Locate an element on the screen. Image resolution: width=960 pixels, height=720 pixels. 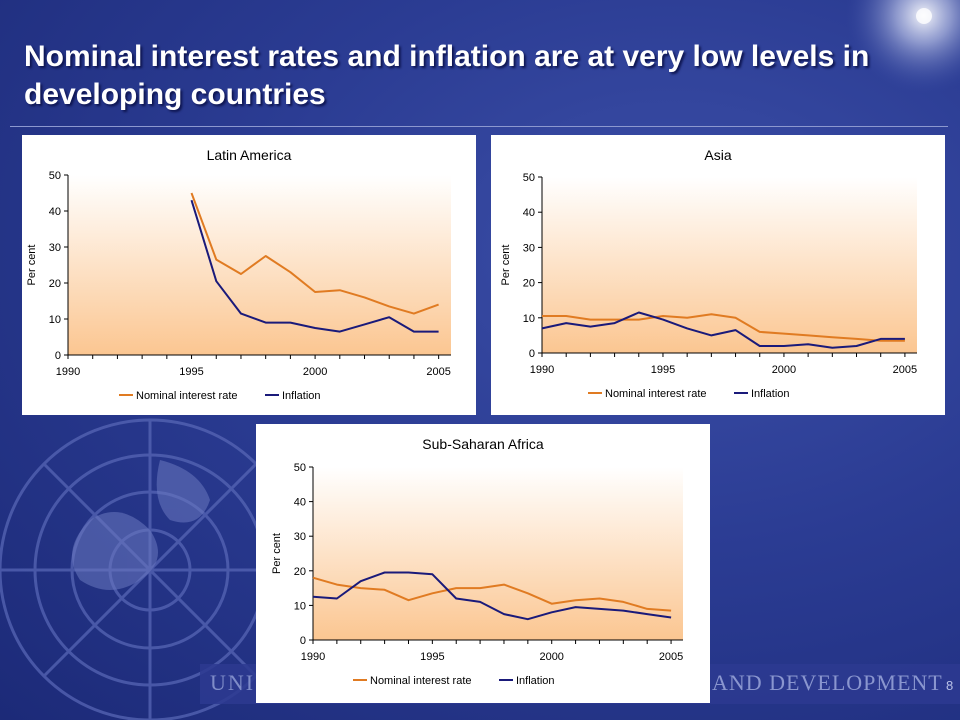
footer-text-right: AND DEVELOPMENT is located at coordinates (827, 682).